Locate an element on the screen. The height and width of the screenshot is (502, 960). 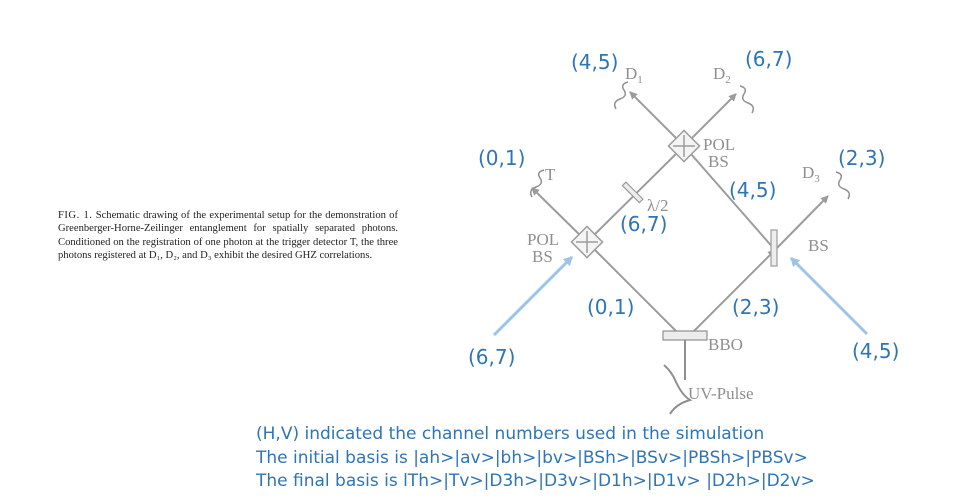
d1-label: D1 is located at coordinates (634, 75).